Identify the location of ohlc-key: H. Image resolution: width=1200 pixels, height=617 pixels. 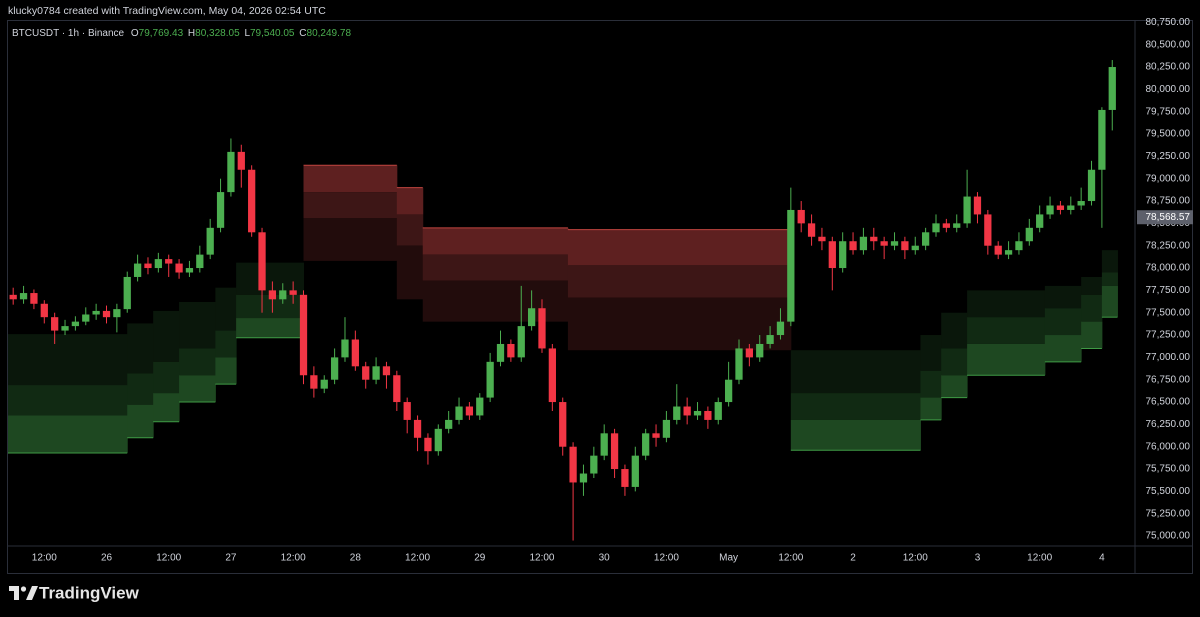
(191, 33).